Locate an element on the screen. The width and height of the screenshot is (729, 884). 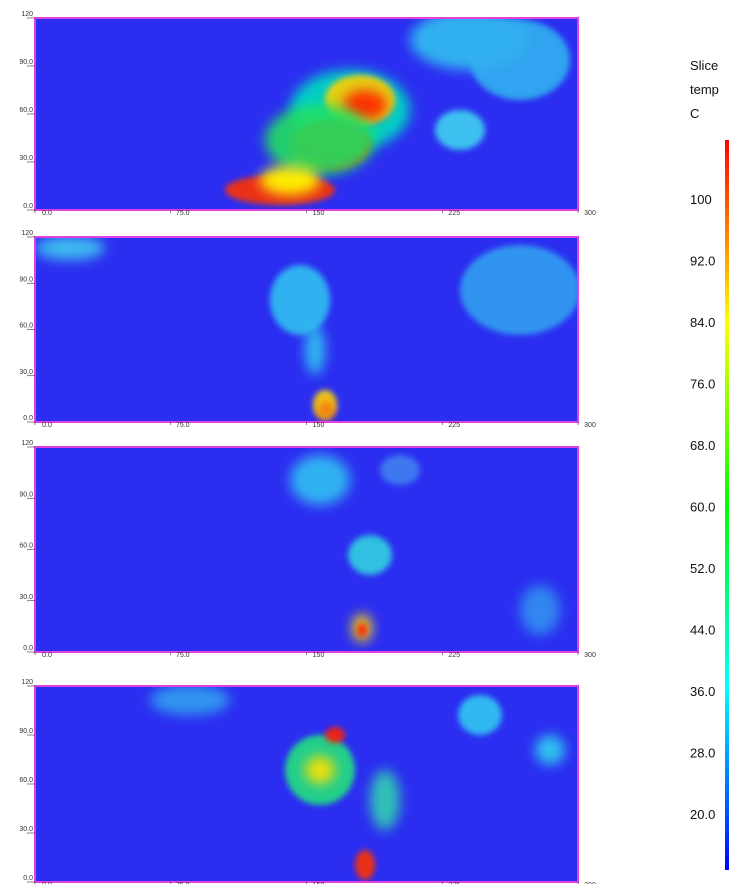
legend-title: Slice is located at coordinates (704, 65).